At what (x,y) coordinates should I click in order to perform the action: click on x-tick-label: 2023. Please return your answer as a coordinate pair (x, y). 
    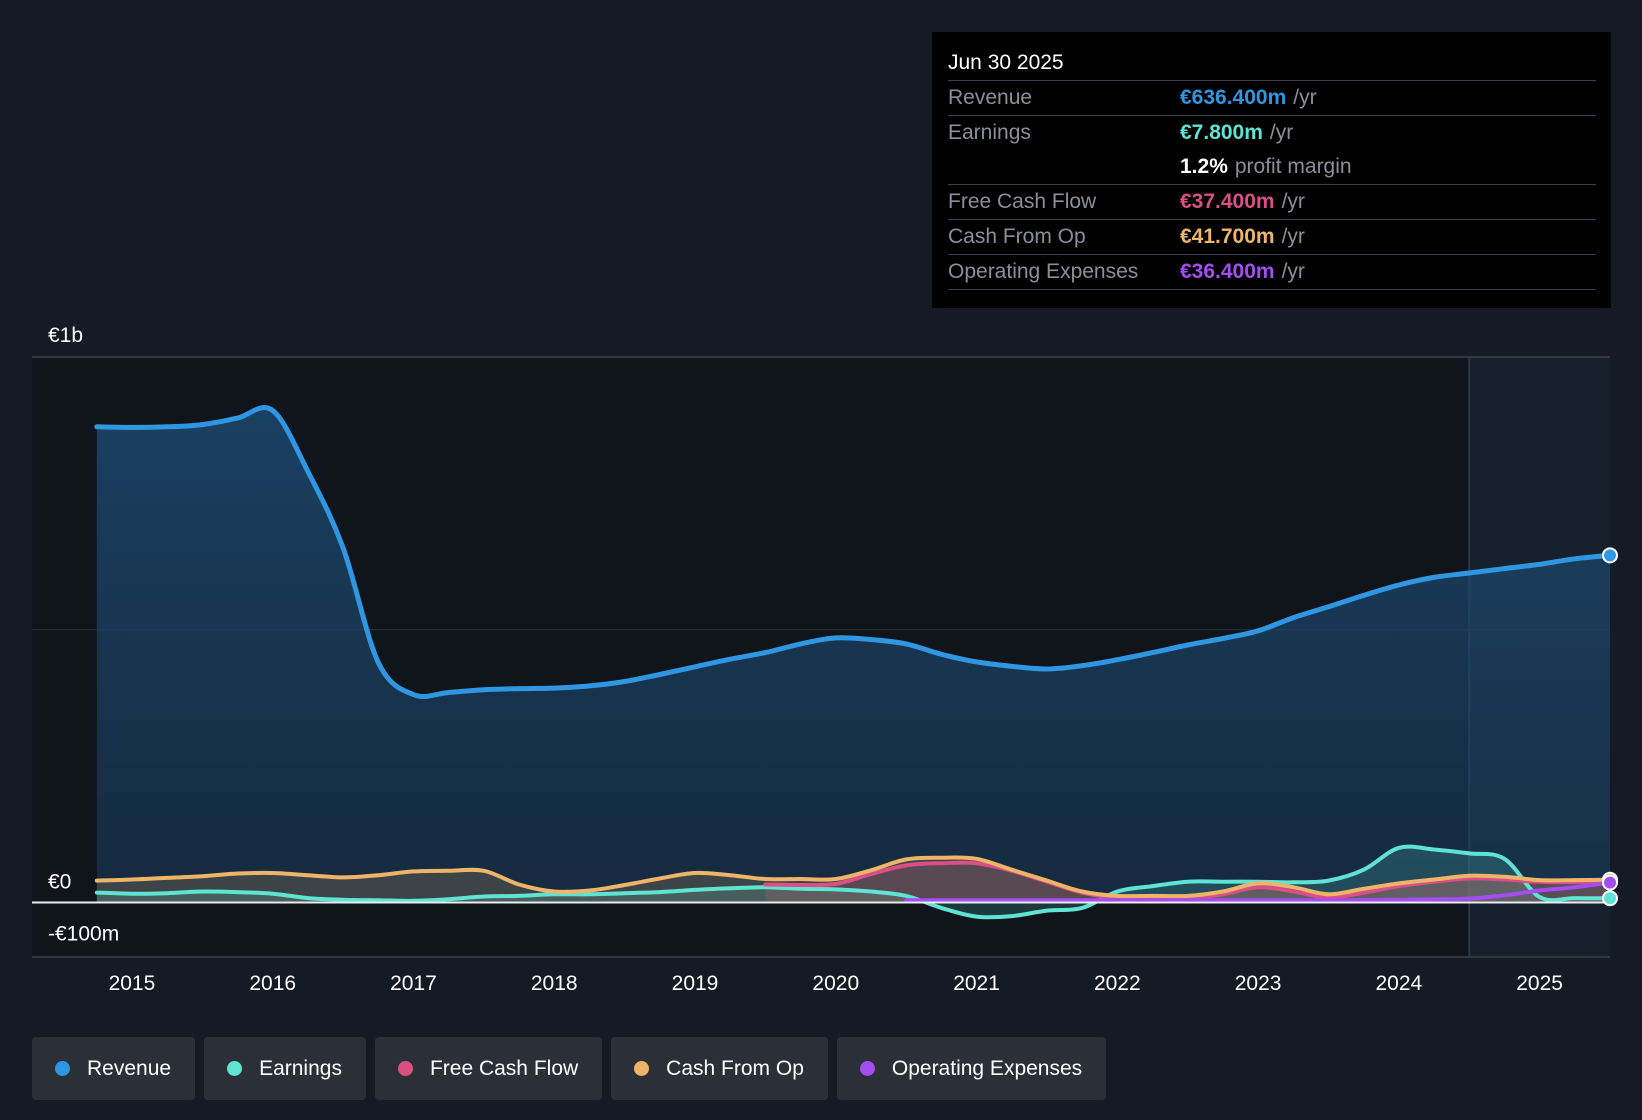
    Looking at the image, I should click on (1258, 983).